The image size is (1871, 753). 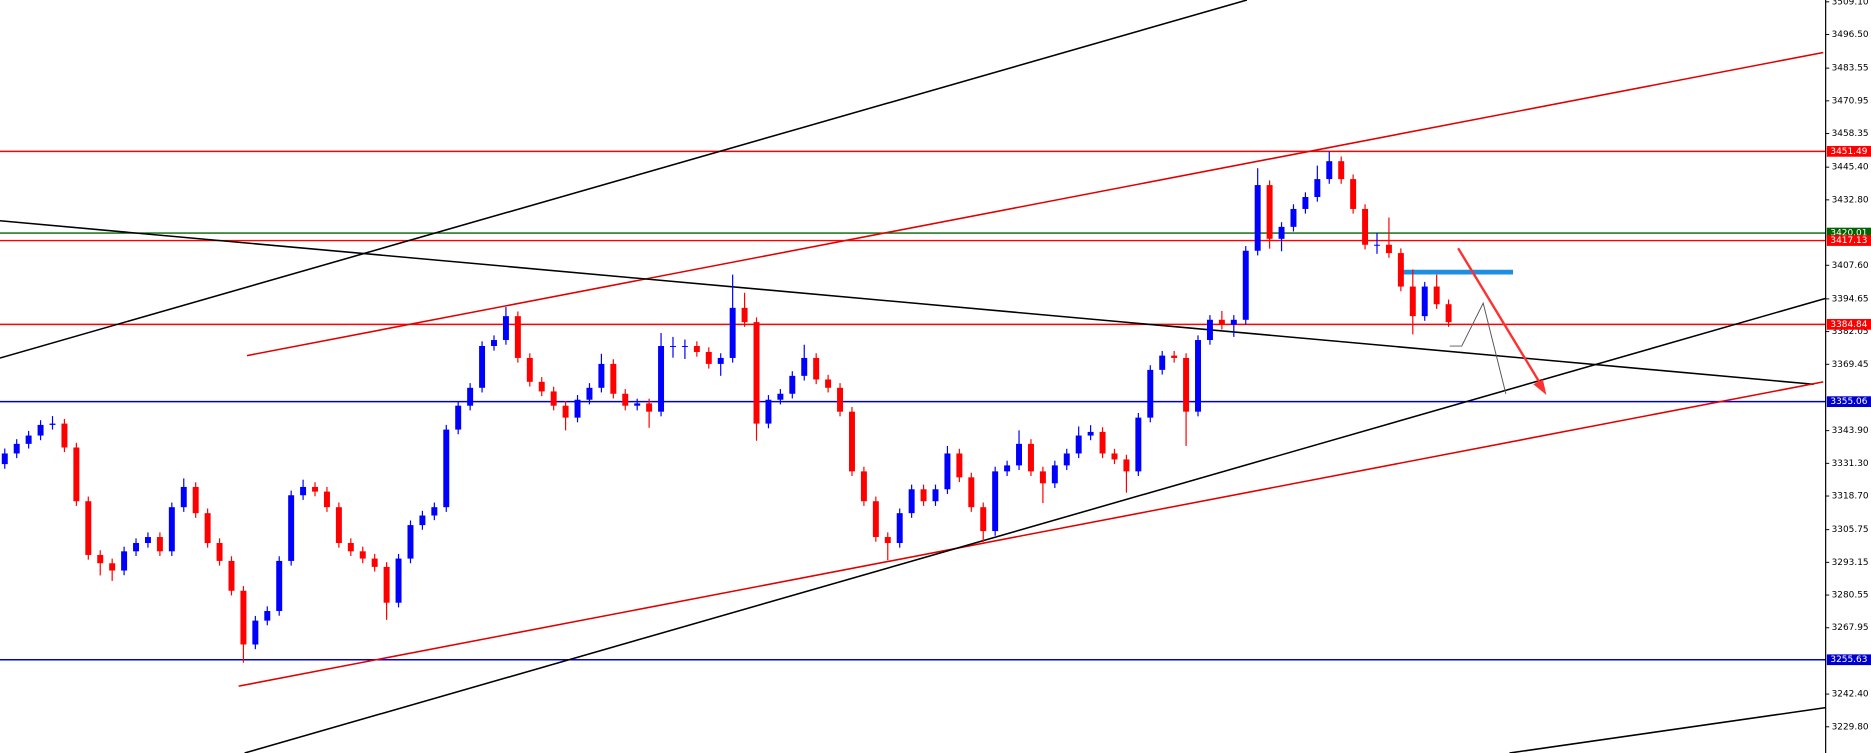 What do you see at coordinates (1850, 3) in the screenshot?
I see `y-tick-label: 3509.10` at bounding box center [1850, 3].